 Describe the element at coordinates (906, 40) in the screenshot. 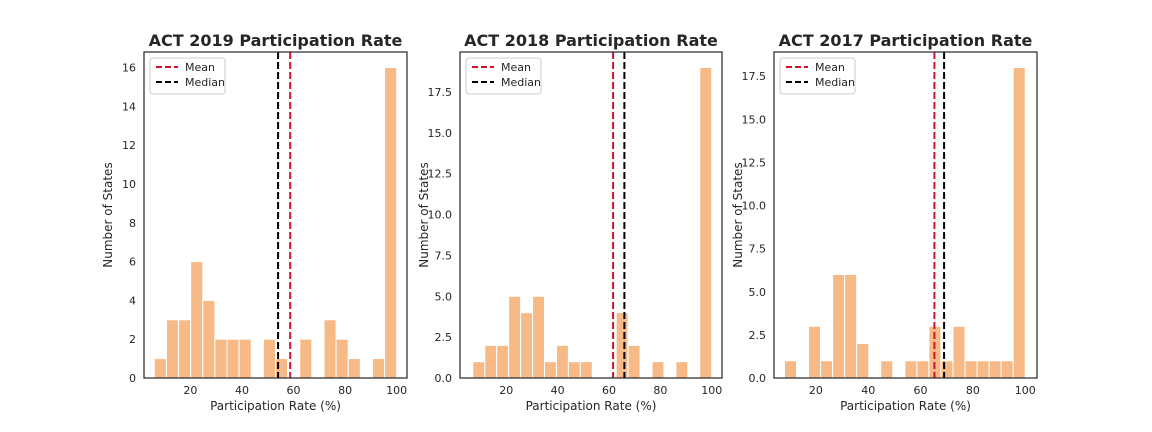

I see `chart-title: ACT 2017 Participation Rate` at that location.